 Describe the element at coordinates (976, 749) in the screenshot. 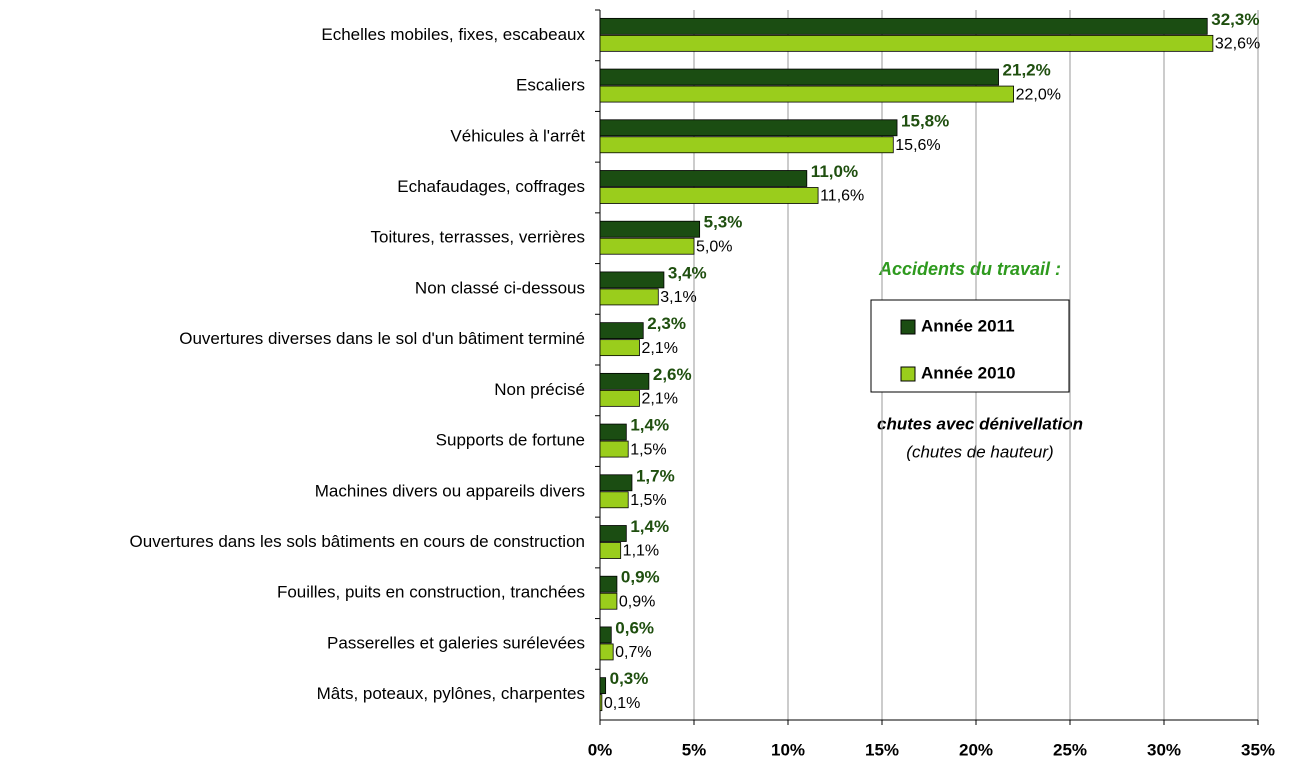

I see `x-tick-label: 20%` at that location.